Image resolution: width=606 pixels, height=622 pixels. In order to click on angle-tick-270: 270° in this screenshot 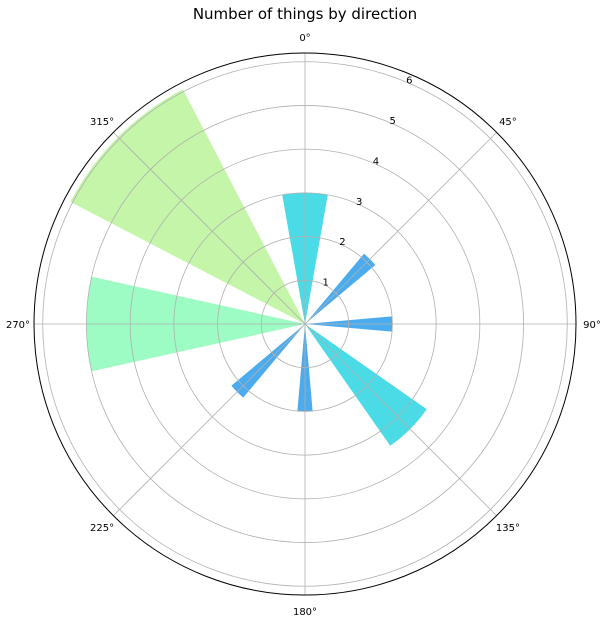, I will do `click(18, 325)`.